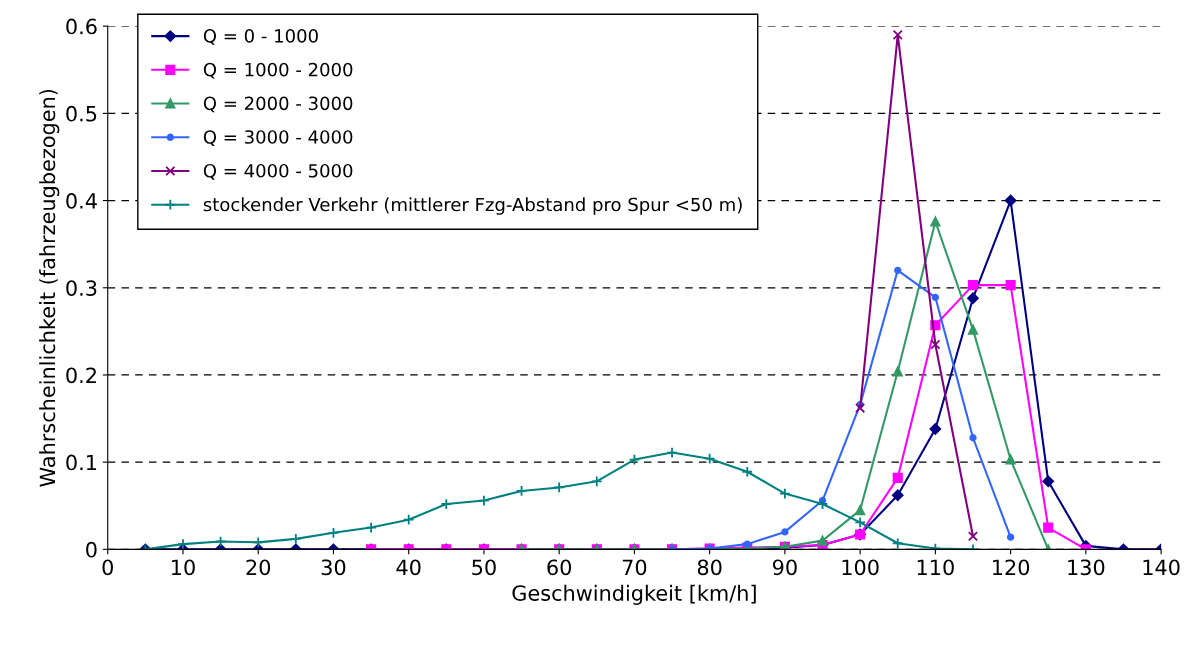 The height and width of the screenshot is (654, 1197). What do you see at coordinates (107, 567) in the screenshot?
I see `x-tick-label: 0` at bounding box center [107, 567].